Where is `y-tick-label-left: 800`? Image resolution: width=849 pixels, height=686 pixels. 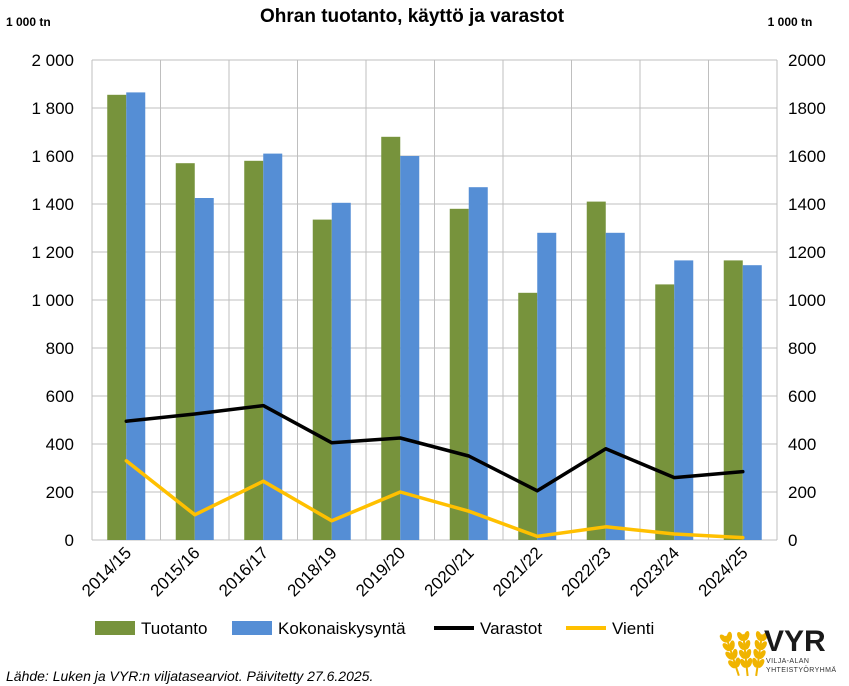 y-tick-label-left: 800 is located at coordinates (60, 348).